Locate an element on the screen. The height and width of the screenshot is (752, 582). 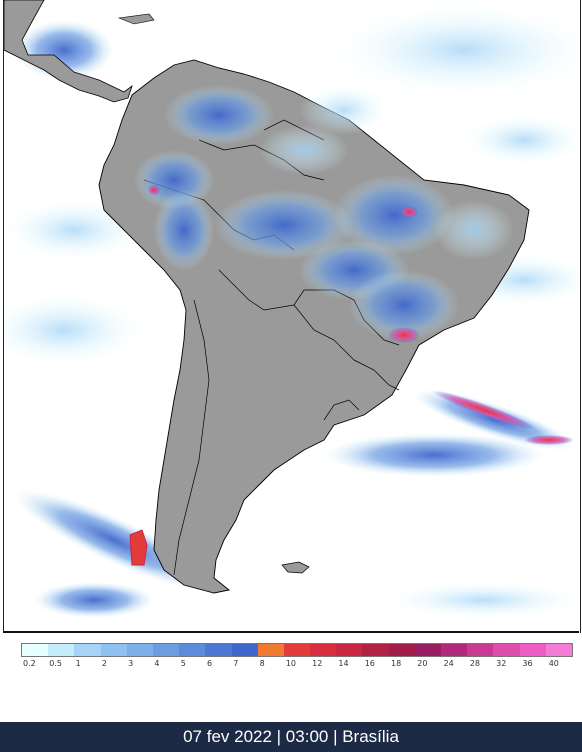
legend-tick-label: 12 is located at coordinates (317, 663).